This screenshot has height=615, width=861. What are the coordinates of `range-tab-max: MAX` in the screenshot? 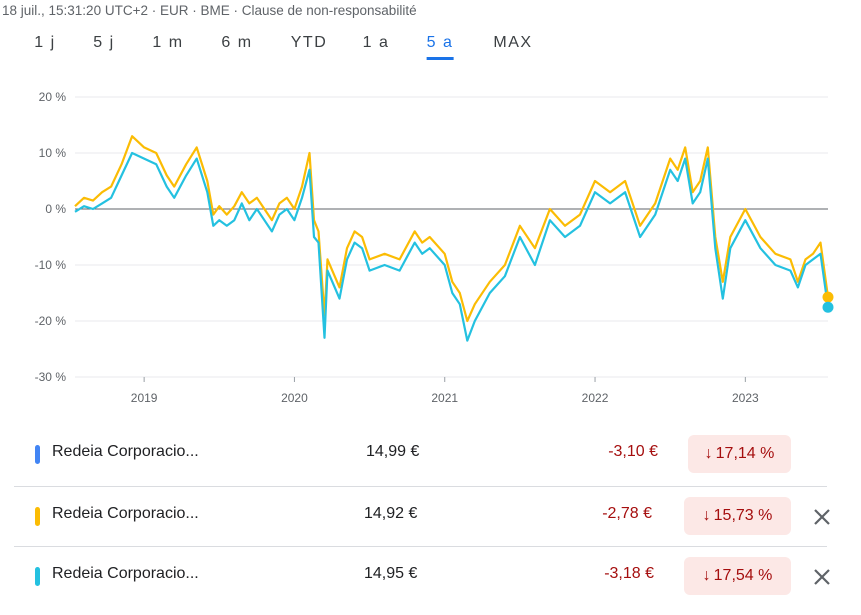 It's located at (513, 42).